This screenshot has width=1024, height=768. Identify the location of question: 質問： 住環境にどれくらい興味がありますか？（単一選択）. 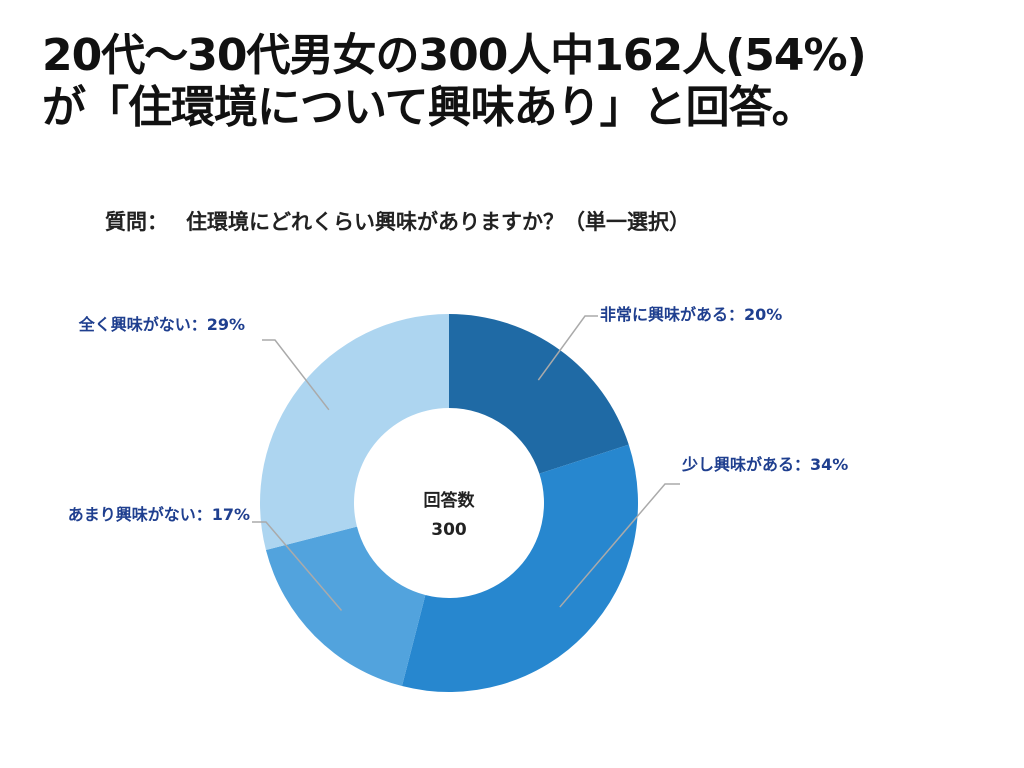
(397, 221).